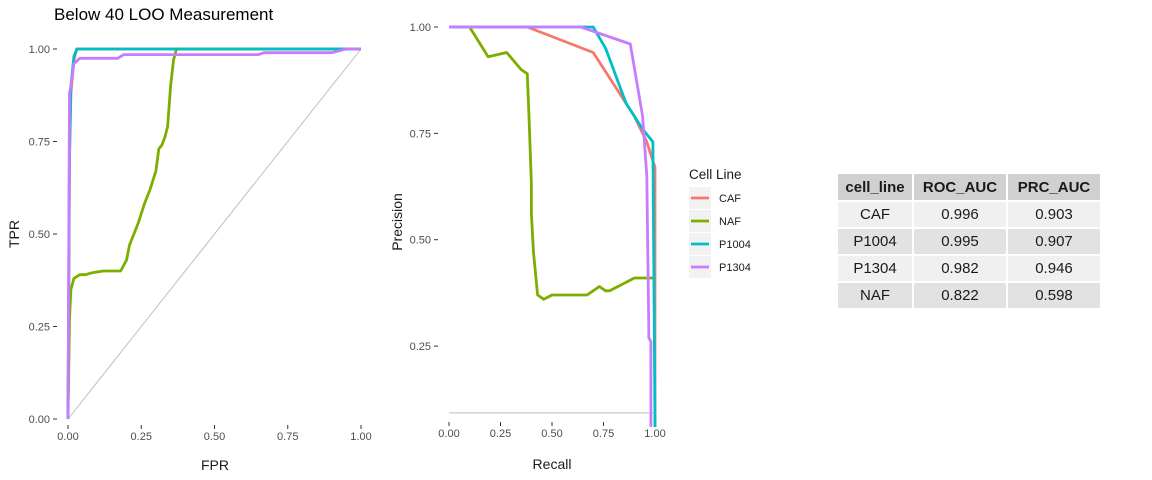 Image resolution: width=1152 pixels, height=480 pixels. What do you see at coordinates (397, 222) in the screenshot?
I see `prc-y-axis-title: Precision` at bounding box center [397, 222].